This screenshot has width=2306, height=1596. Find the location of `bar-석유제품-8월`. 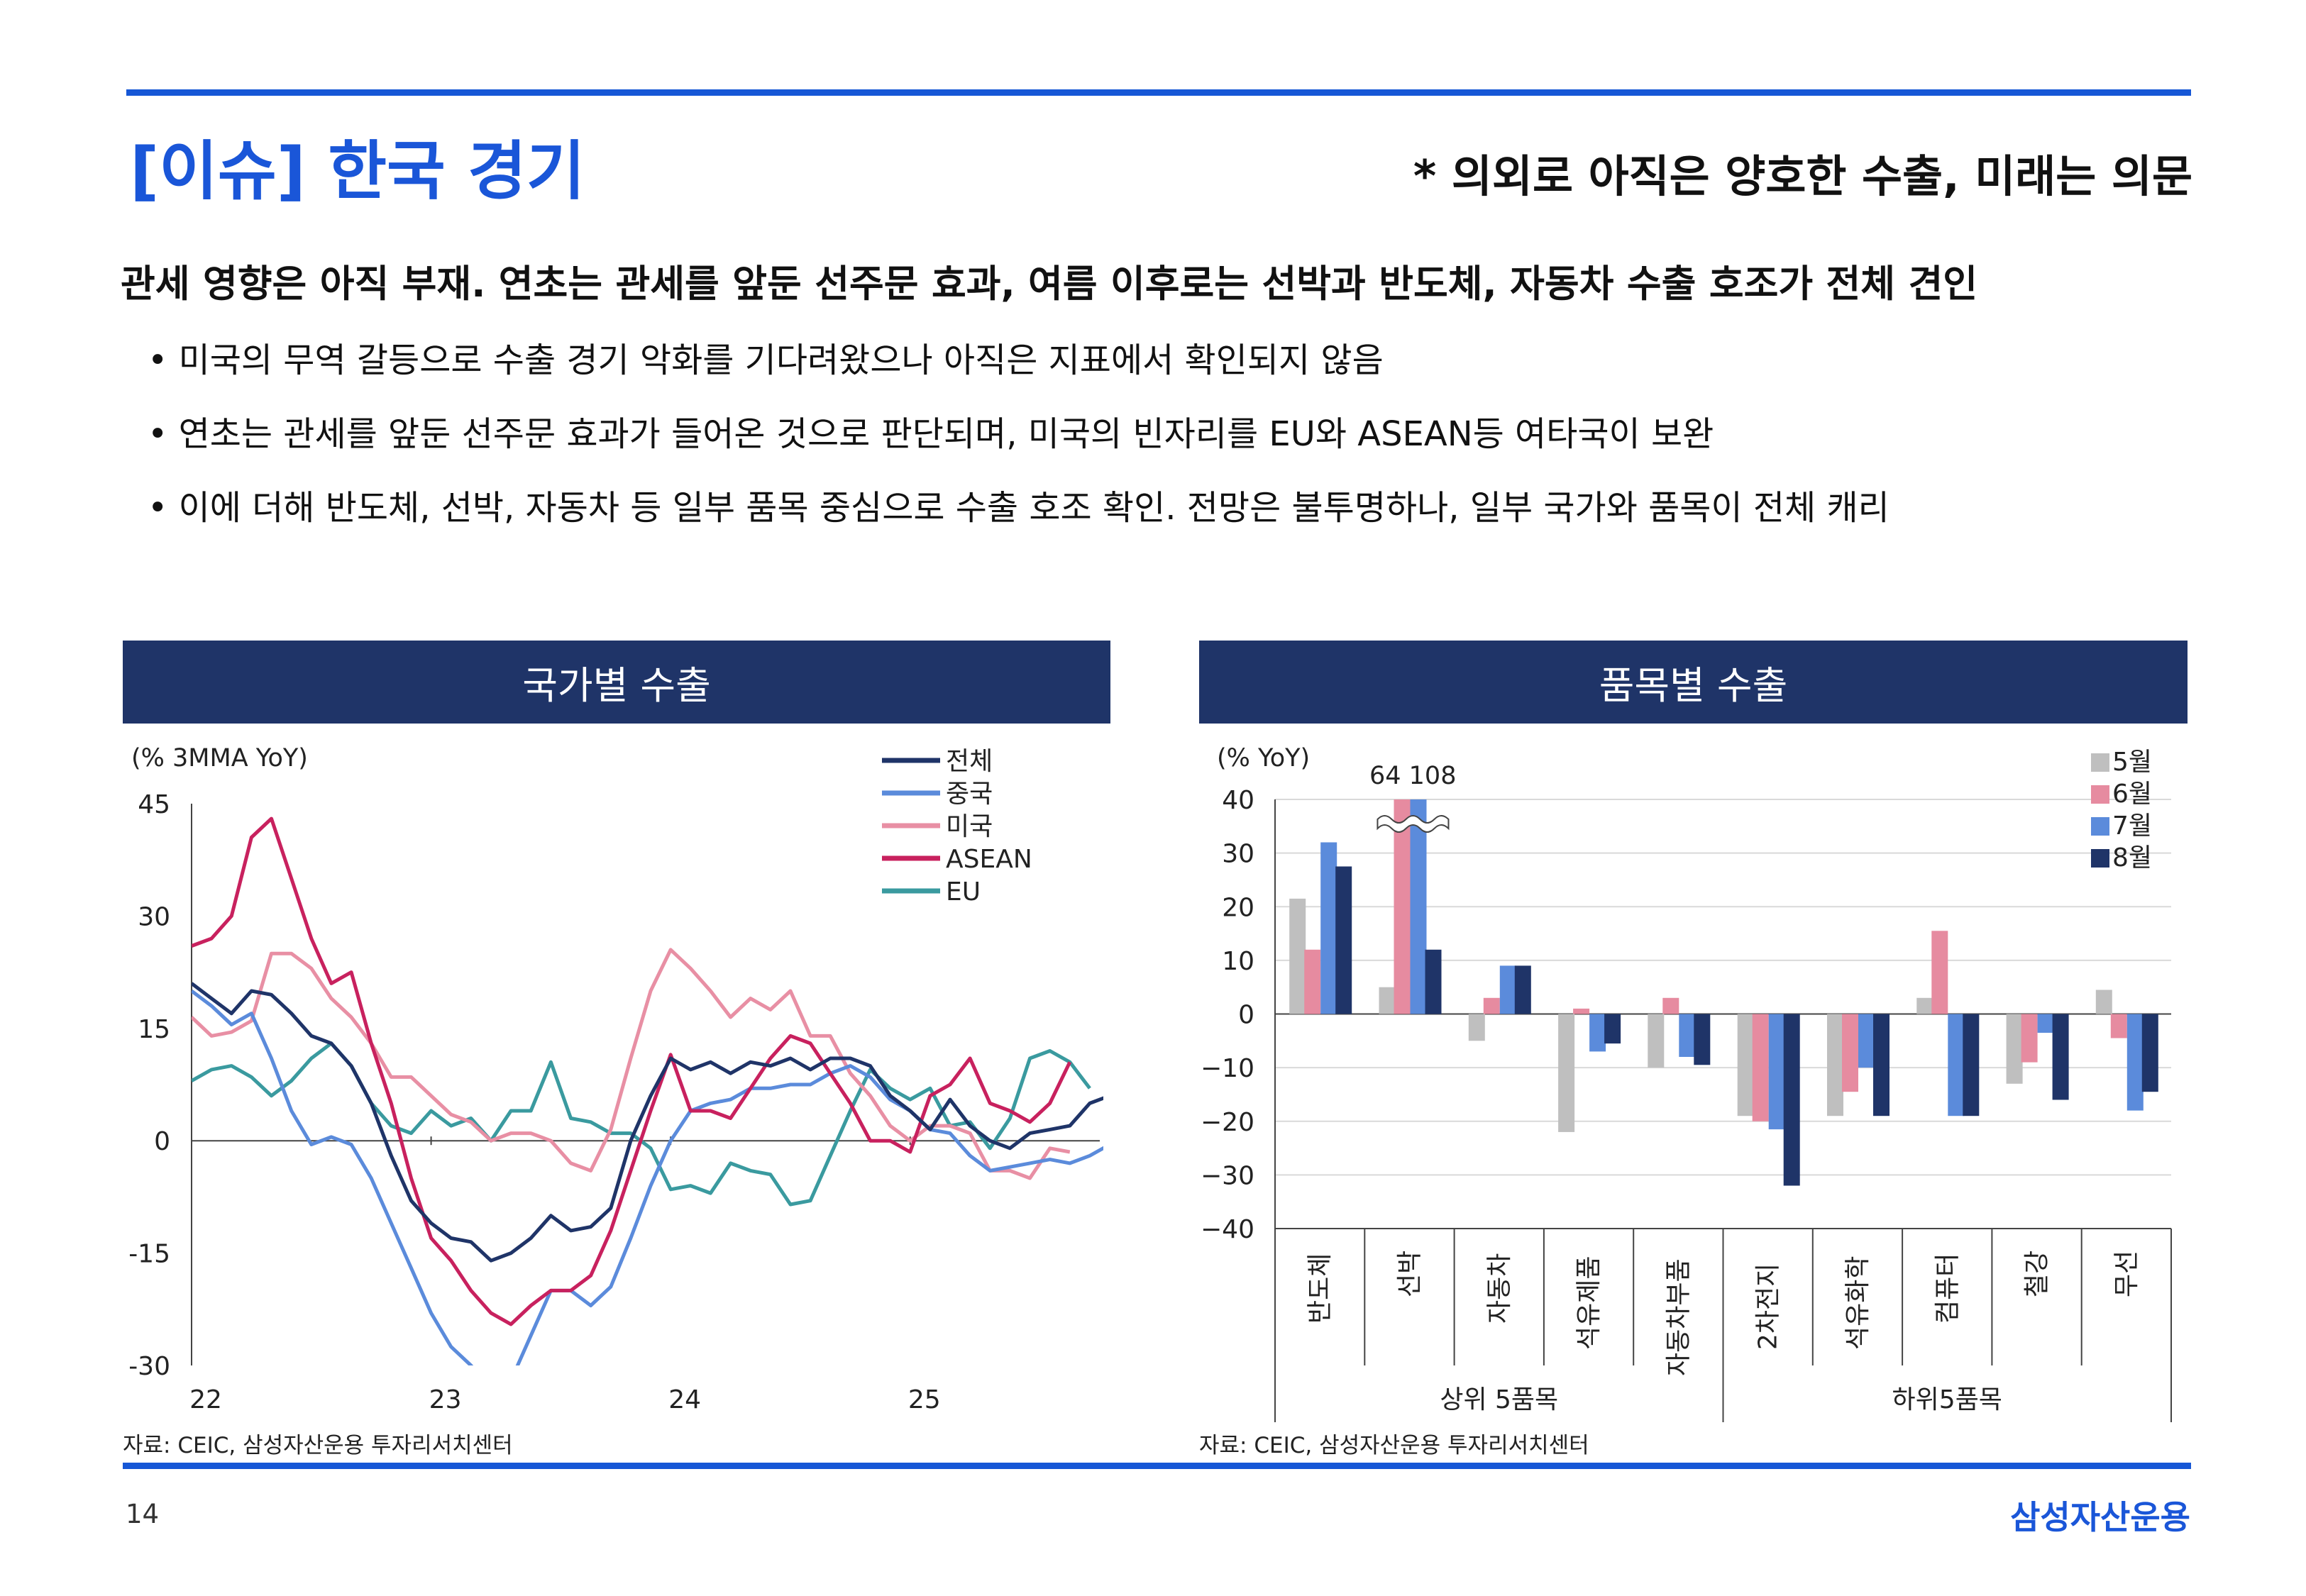

bar-석유제품-8월 is located at coordinates (1612, 1029).